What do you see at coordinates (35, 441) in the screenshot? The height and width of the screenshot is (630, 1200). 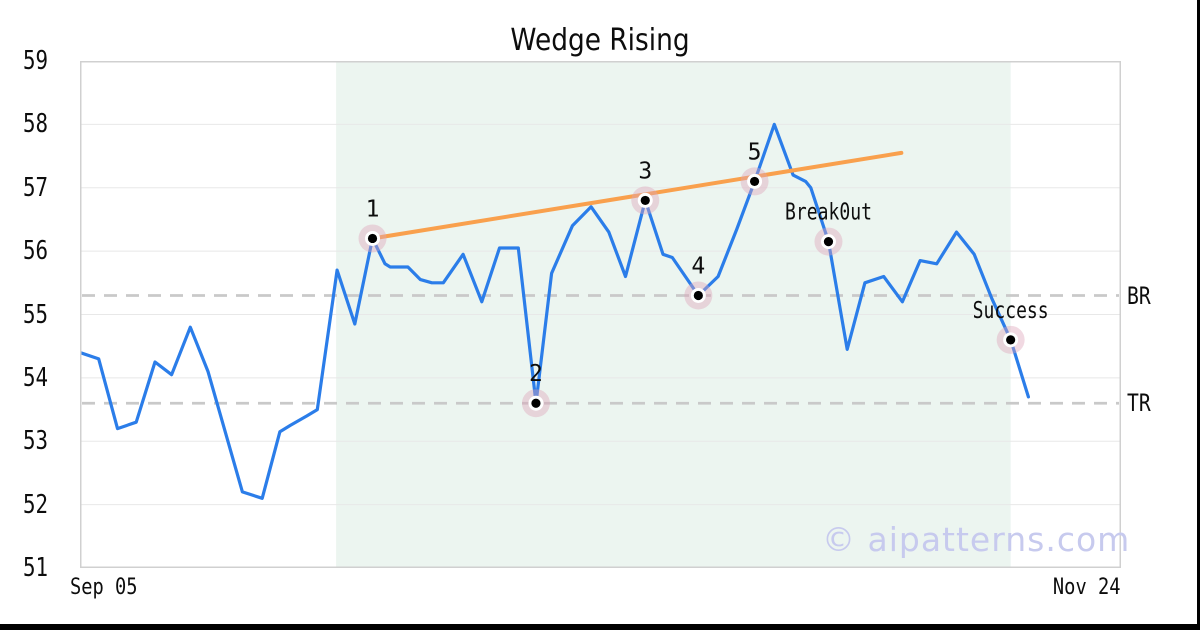 I see `y-tick-label: 53` at bounding box center [35, 441].